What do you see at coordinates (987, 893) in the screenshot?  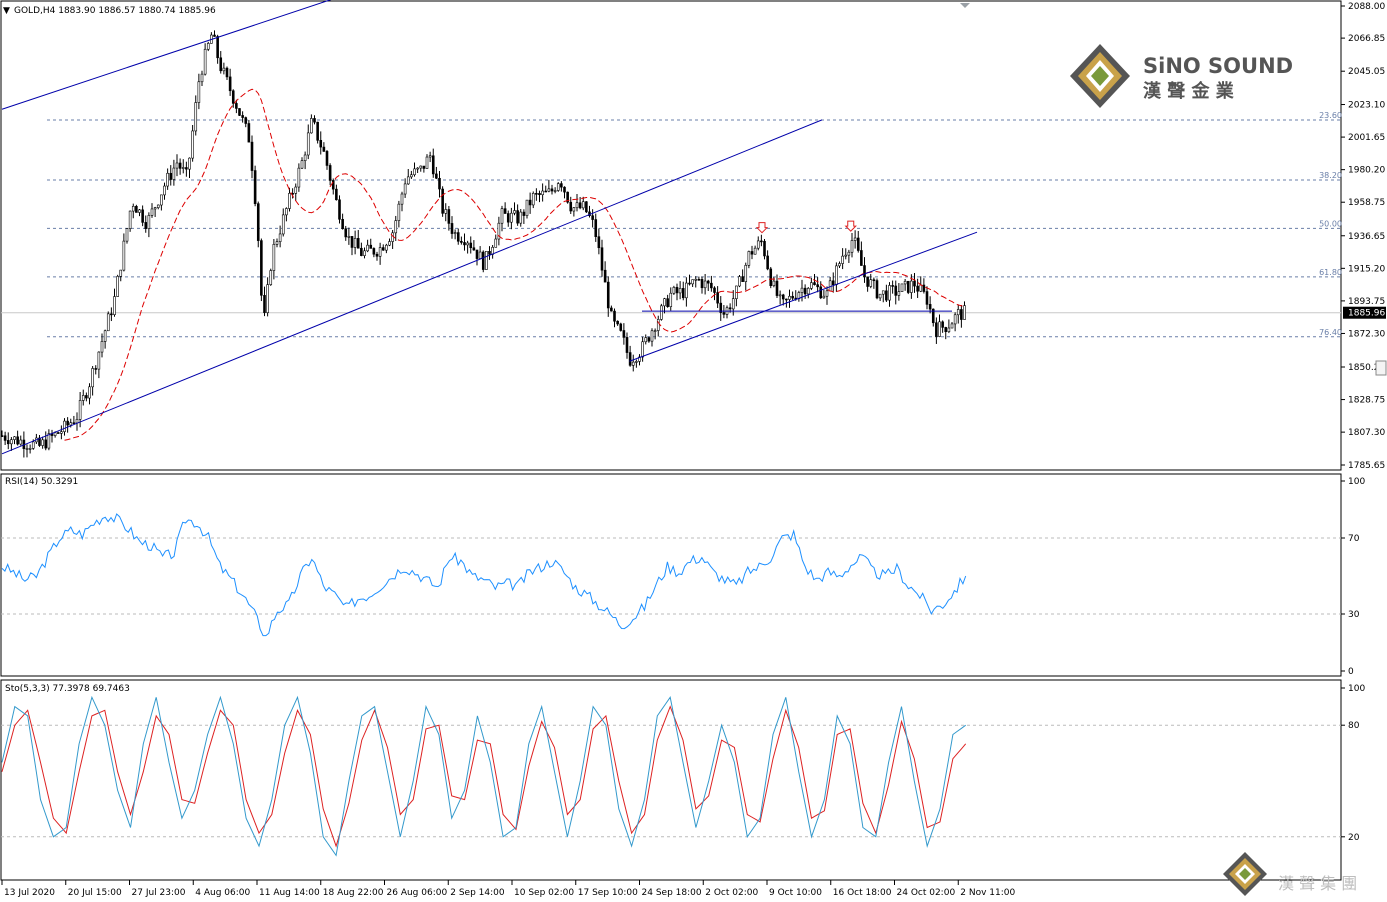 I see `time-tick-label: 2 Nov 11:00` at bounding box center [987, 893].